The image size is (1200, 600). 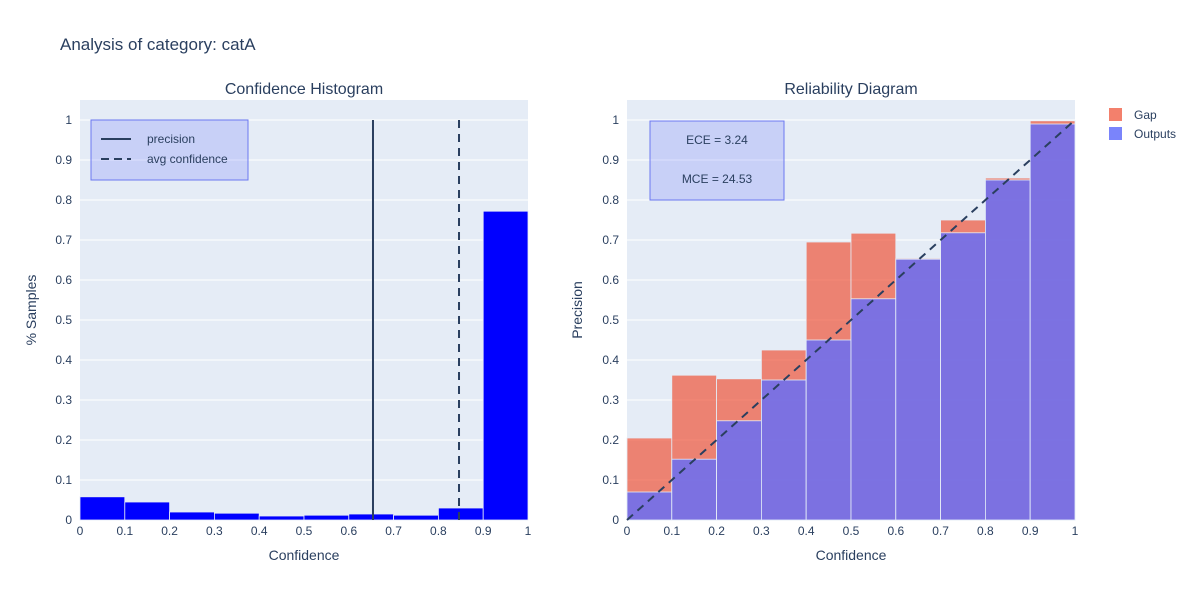 What do you see at coordinates (63, 240) in the screenshot?
I see `histogram-y-tick: 0.7` at bounding box center [63, 240].